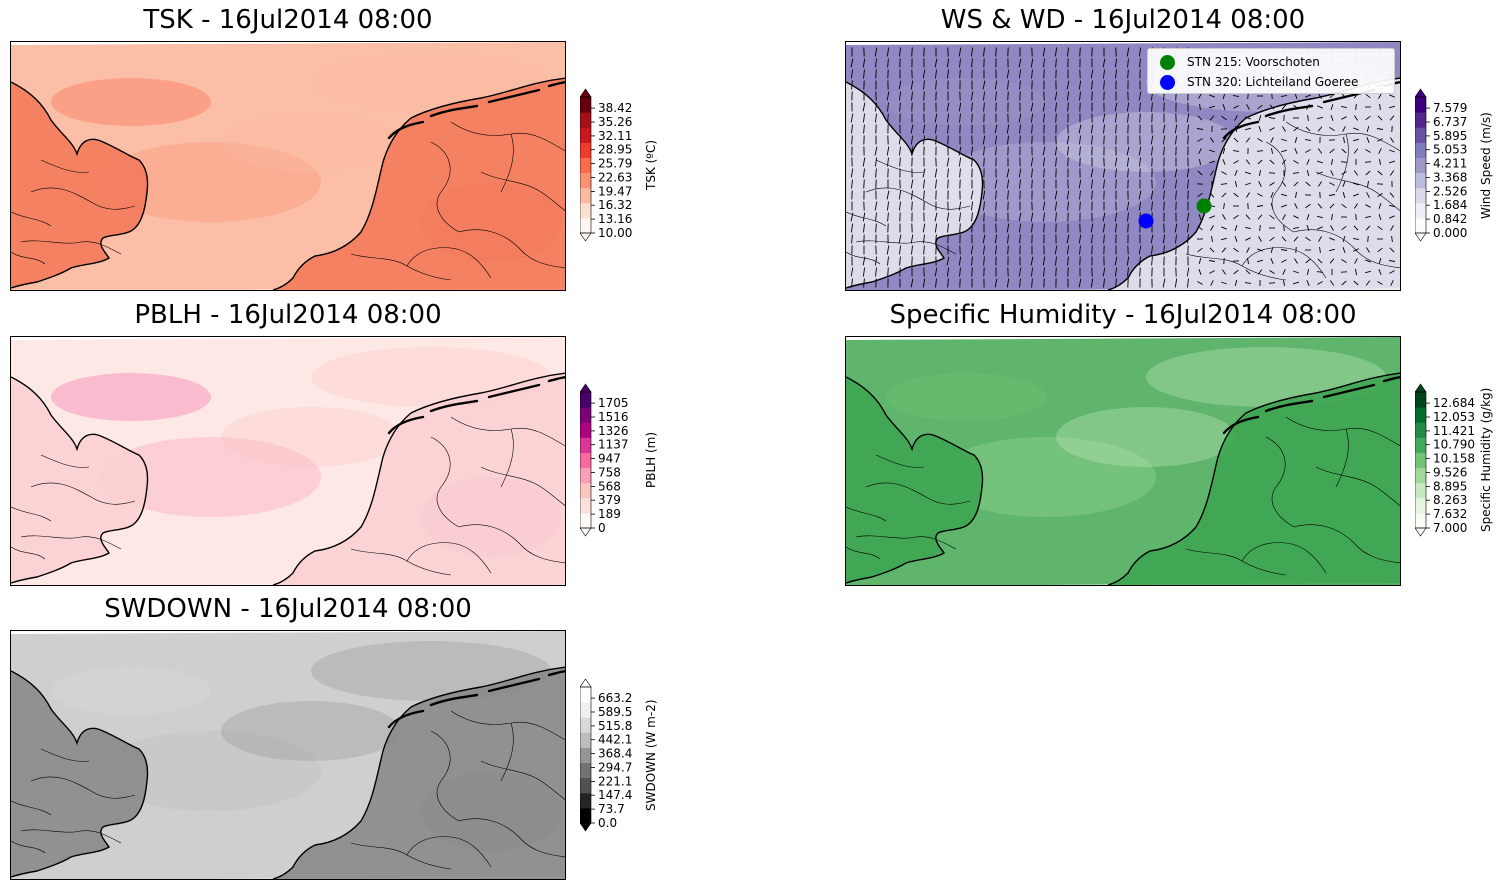 The width and height of the screenshot is (1512, 890). I want to click on colorbar-tick-label: 8.263, so click(1450, 500).